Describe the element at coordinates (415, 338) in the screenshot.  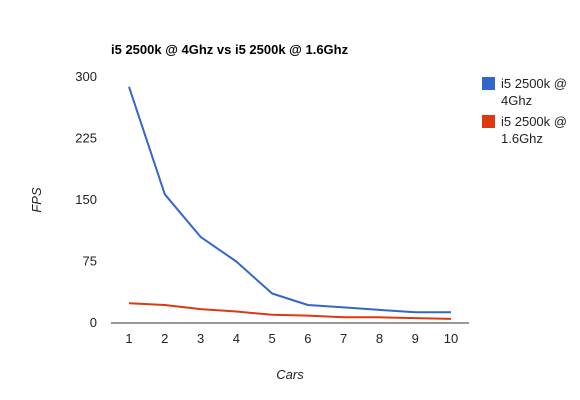
I see `x-tick-label: 9` at that location.